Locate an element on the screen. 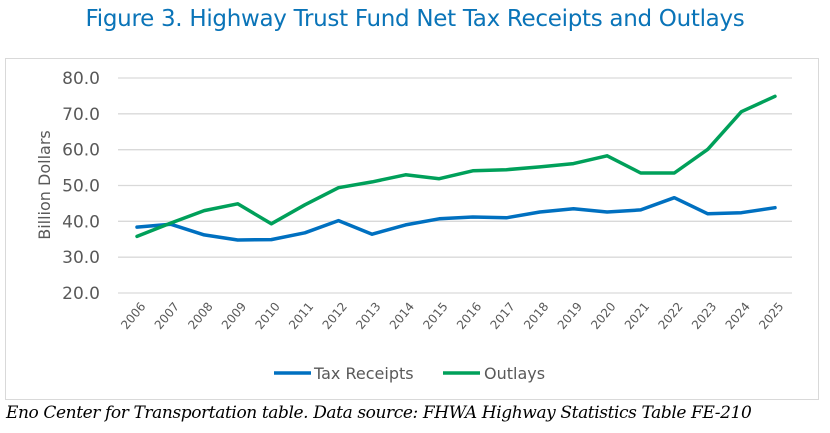 The height and width of the screenshot is (433, 830). x-tick-label: 2009 is located at coordinates (234, 316).